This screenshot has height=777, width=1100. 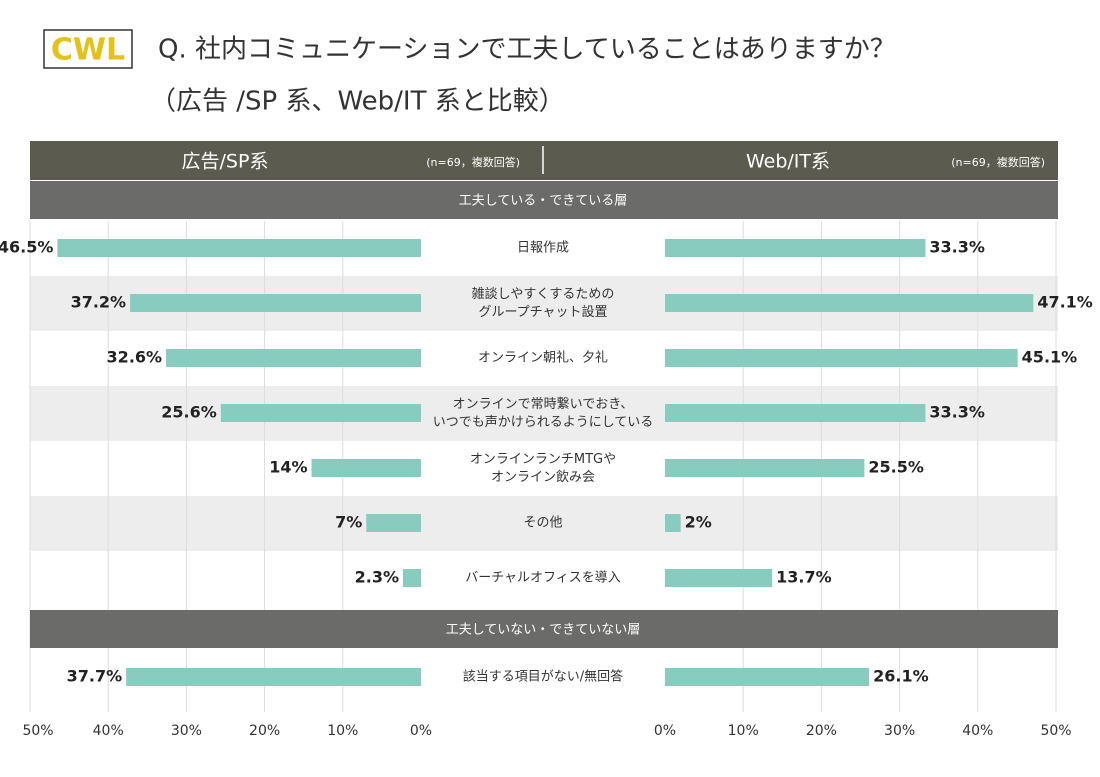 I want to click on group-label: 工夫している・できている層, so click(x=543, y=201).